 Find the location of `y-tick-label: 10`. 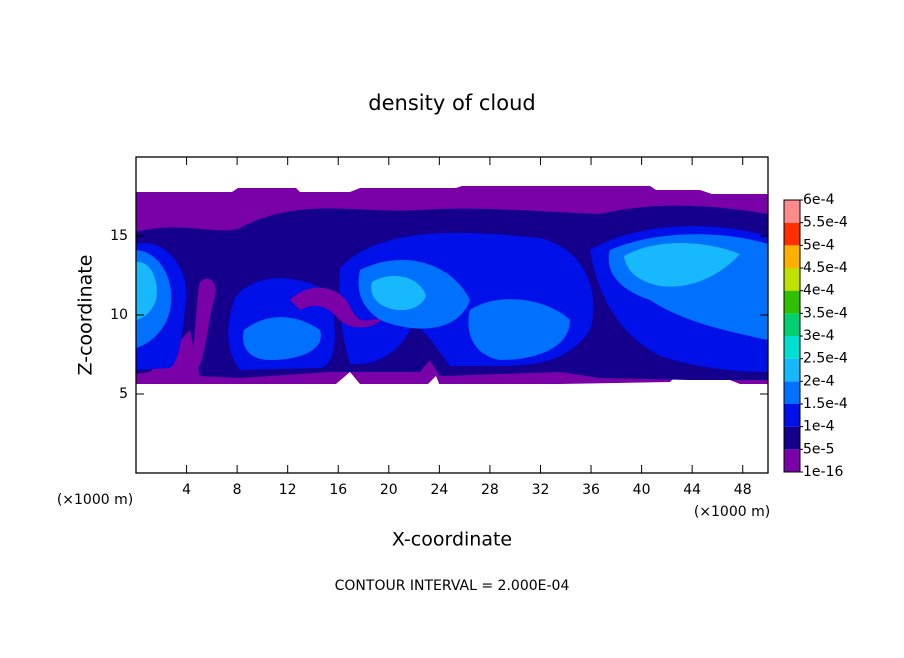

y-tick-label: 10 is located at coordinates (119, 315).